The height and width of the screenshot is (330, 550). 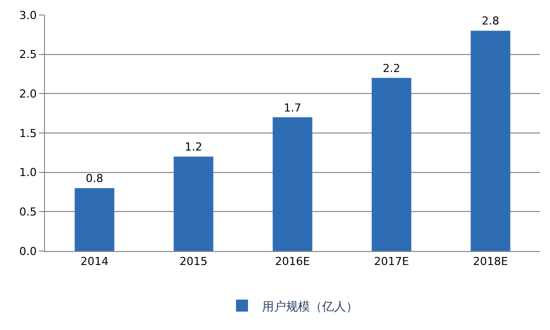 I want to click on x-tick-label: 2018E, so click(x=490, y=261).